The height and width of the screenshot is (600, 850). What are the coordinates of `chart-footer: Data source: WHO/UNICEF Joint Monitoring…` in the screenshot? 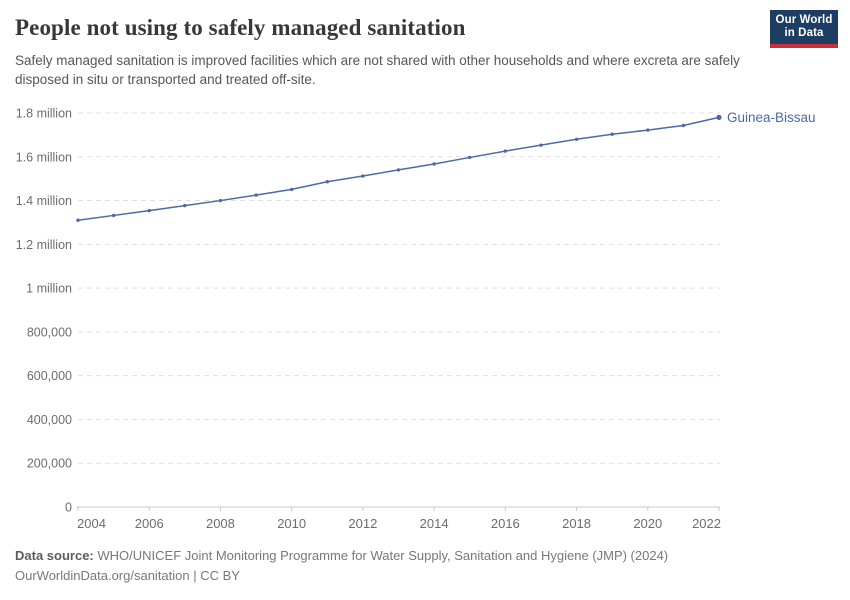 It's located at (341, 566).